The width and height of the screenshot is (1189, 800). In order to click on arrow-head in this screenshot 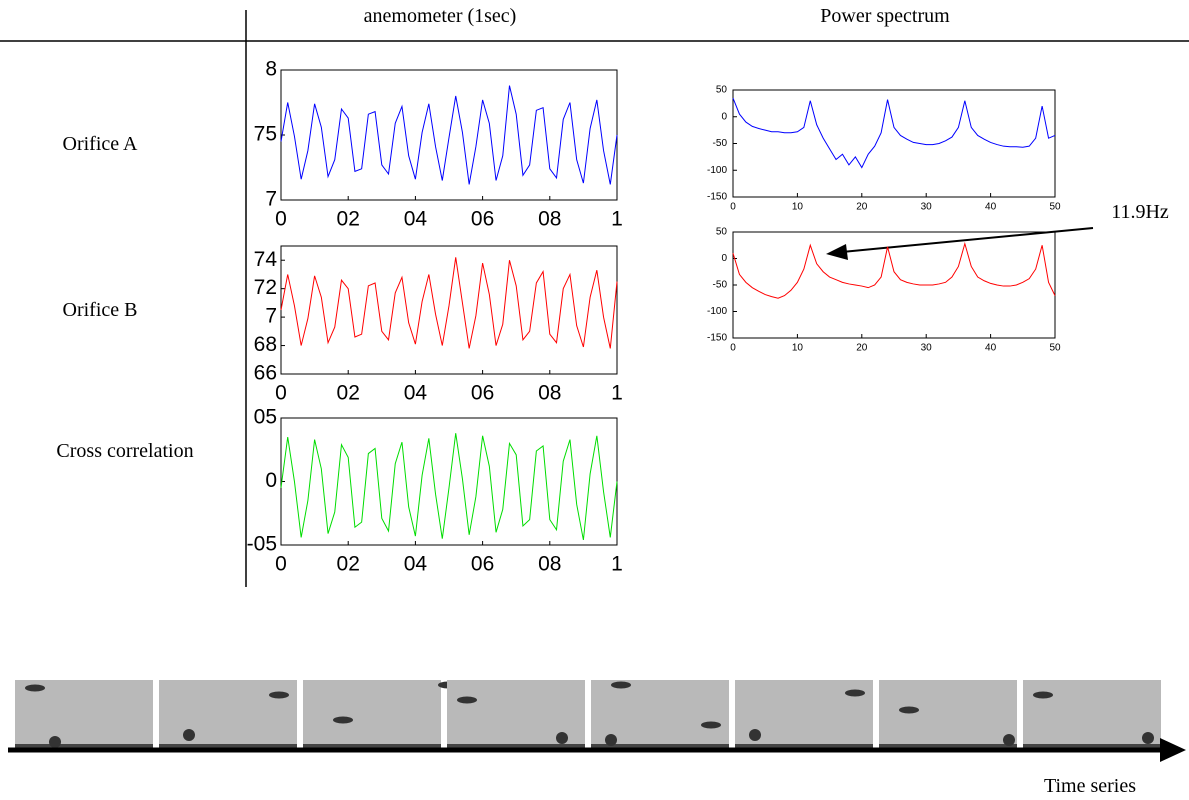, I will do `click(837, 252)`.